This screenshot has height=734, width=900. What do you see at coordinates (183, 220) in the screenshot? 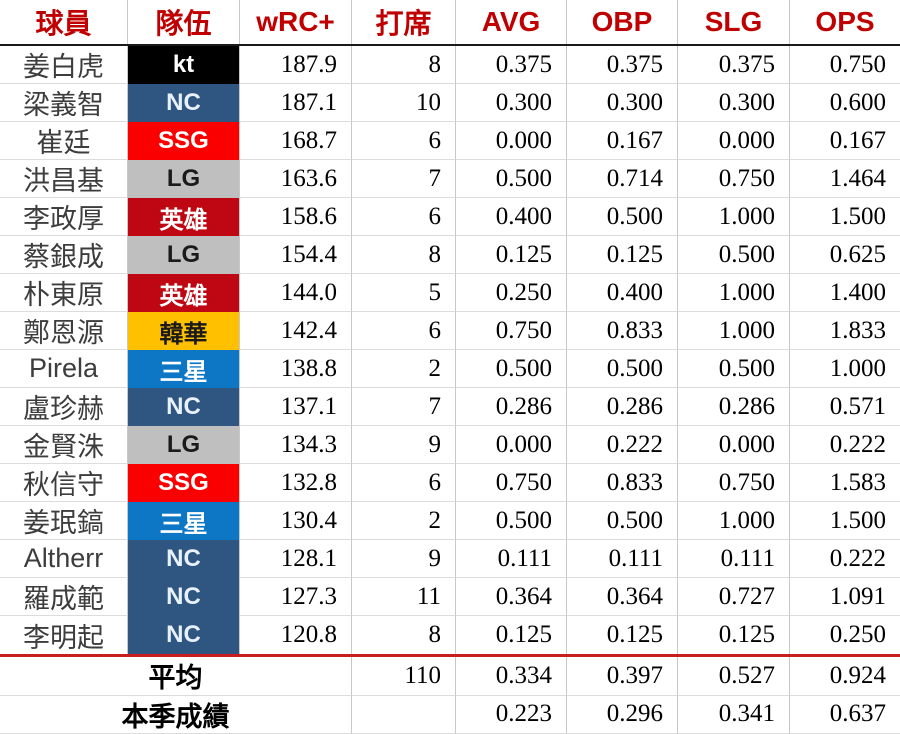
I see `team-badge-label: 英雄` at bounding box center [183, 220].